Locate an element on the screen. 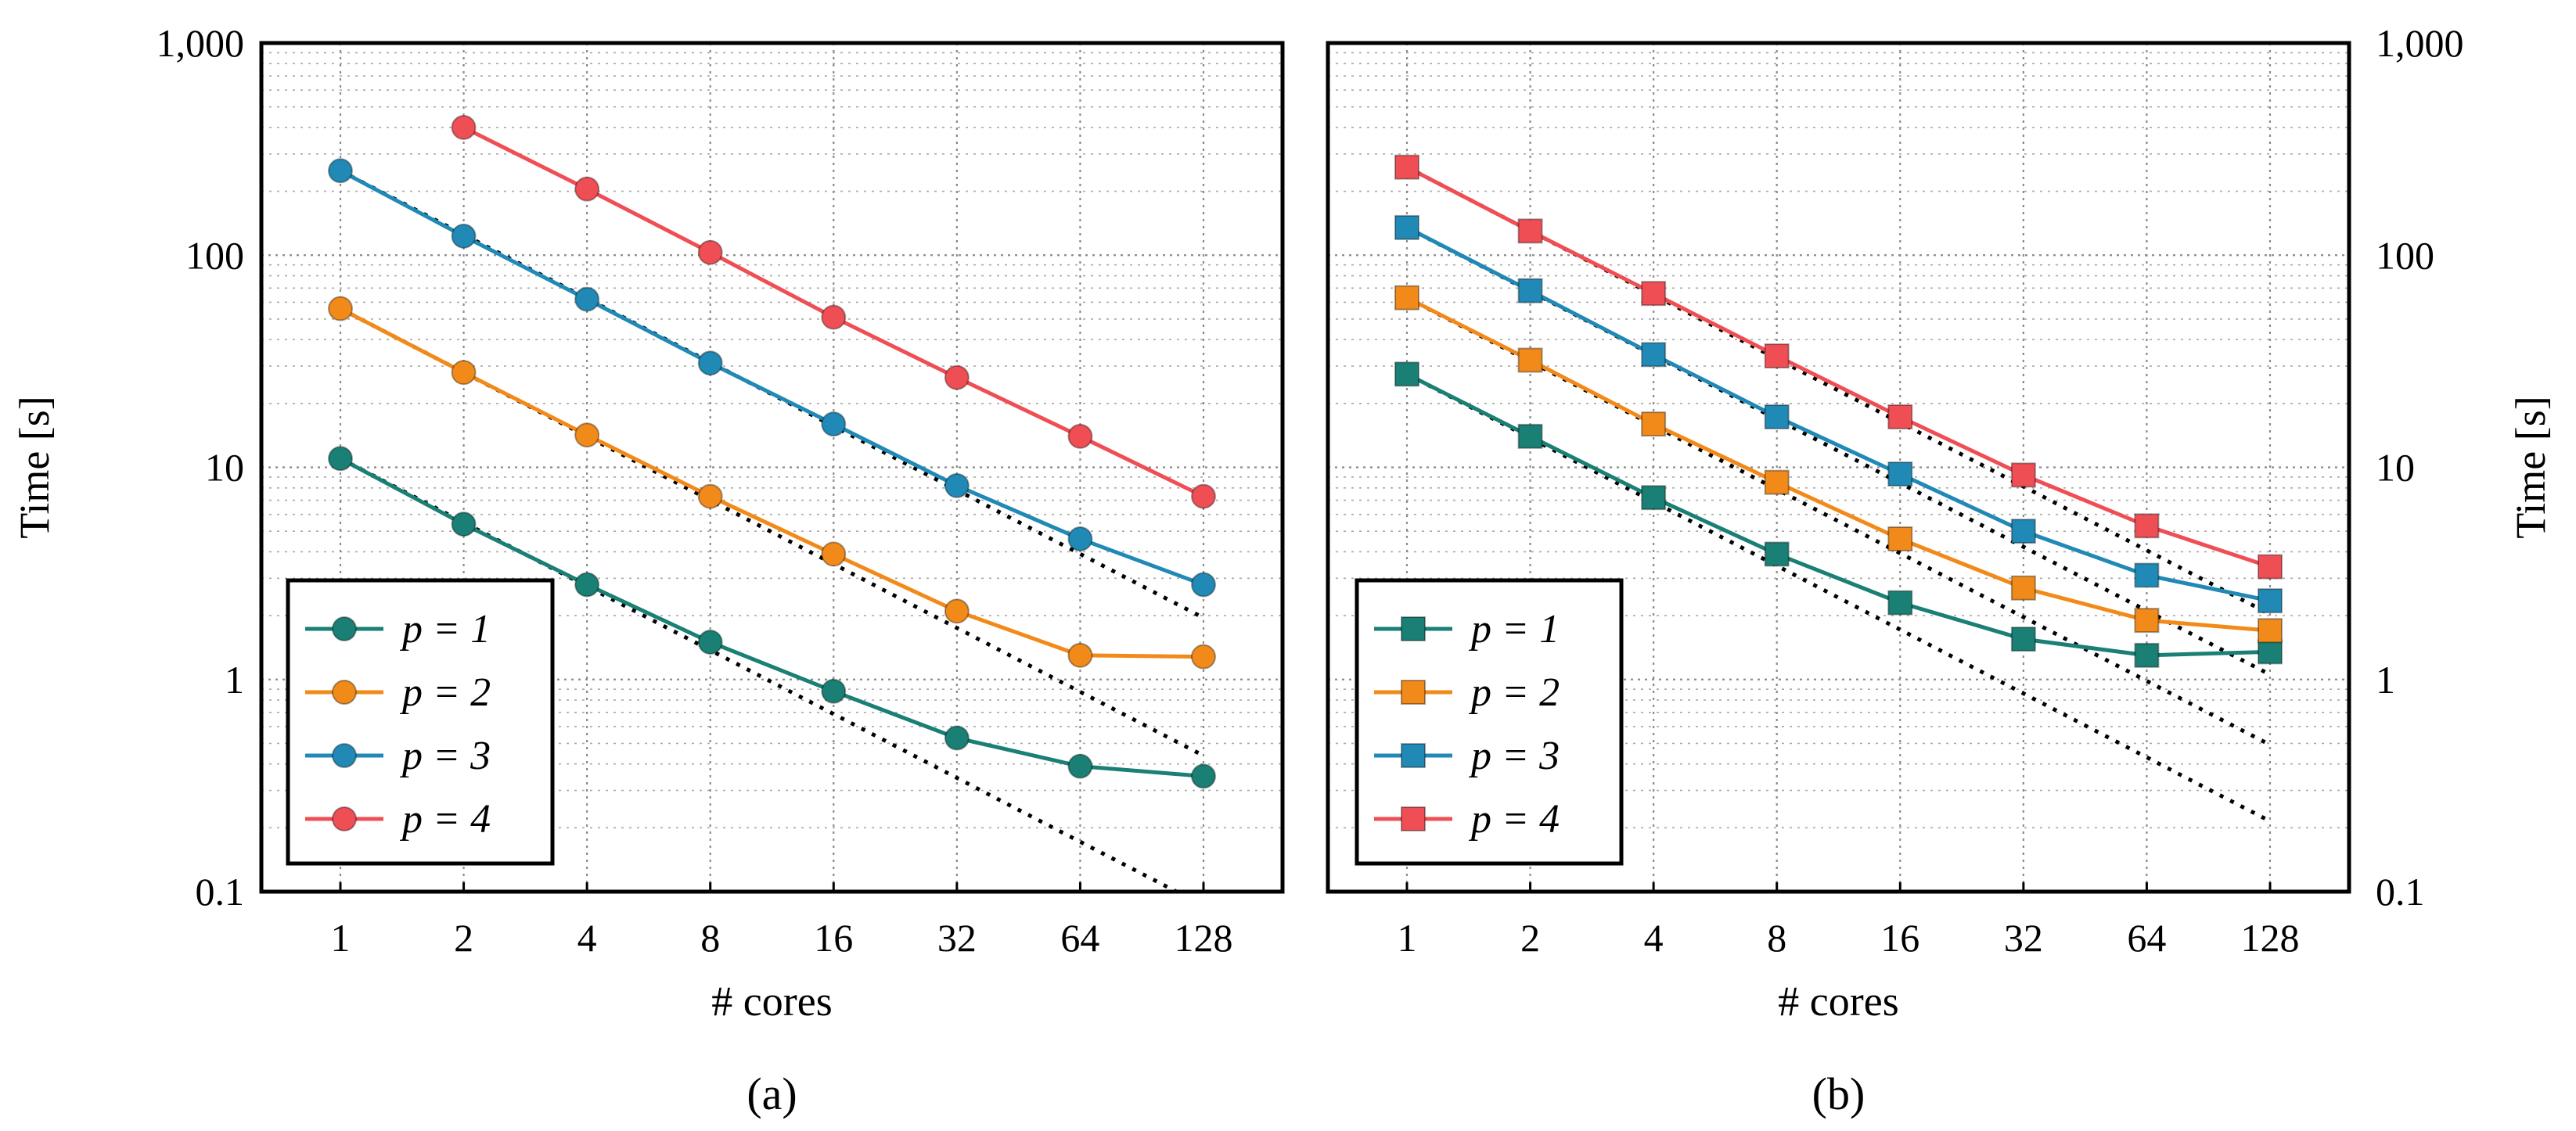 Image resolution: width=2576 pixels, height=1131 pixels. y-axis-title: Time [s] is located at coordinates (2530, 468).